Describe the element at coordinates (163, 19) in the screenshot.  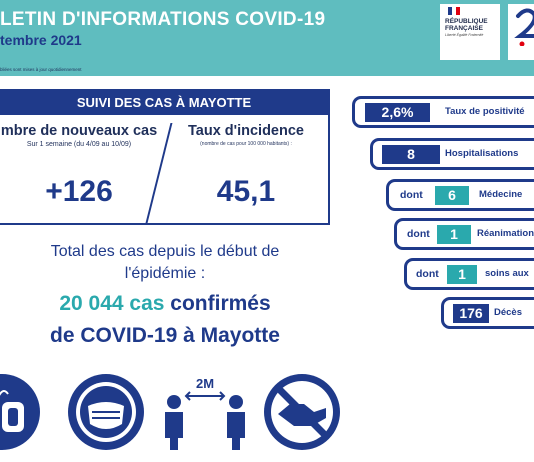
I see `page-title: LETIN D'INFORMATIONS COVID-19` at that location.